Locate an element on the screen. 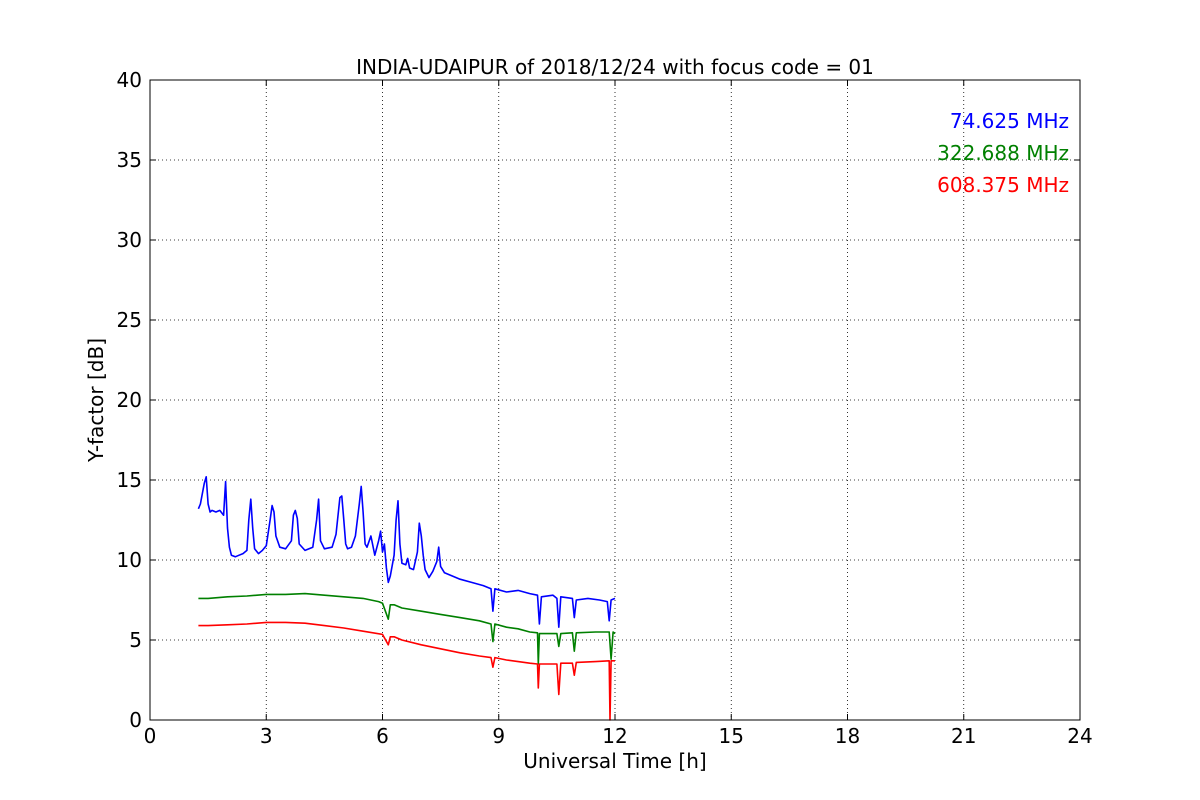 This screenshot has width=1200, height=800. y-tick-label: 35 is located at coordinates (129, 160).